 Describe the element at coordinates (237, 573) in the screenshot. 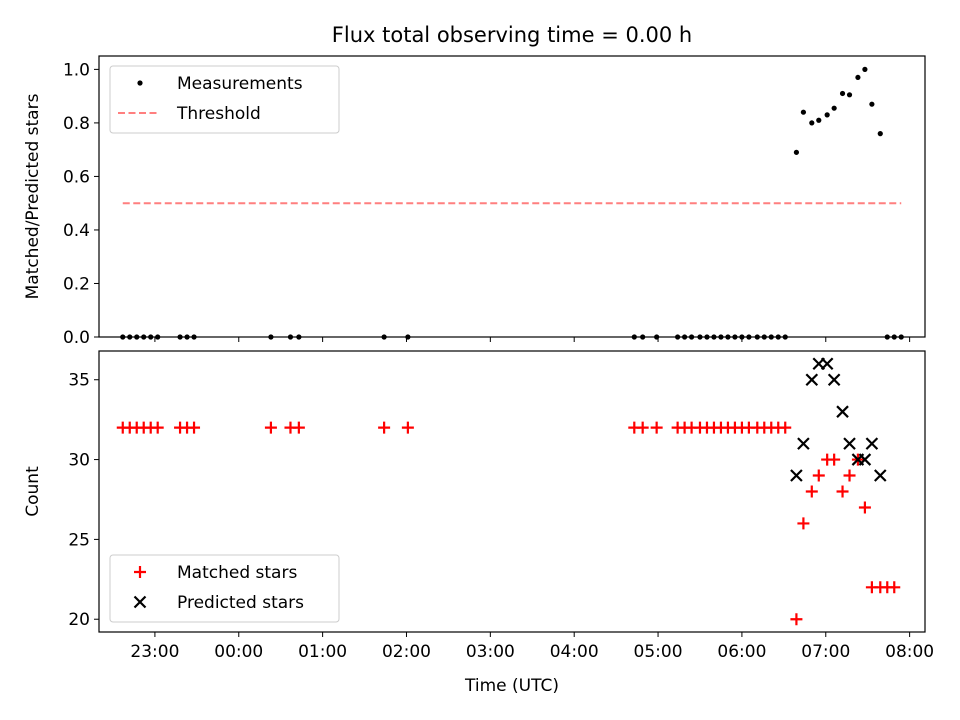

I see `legend-label: Matched stars` at that location.